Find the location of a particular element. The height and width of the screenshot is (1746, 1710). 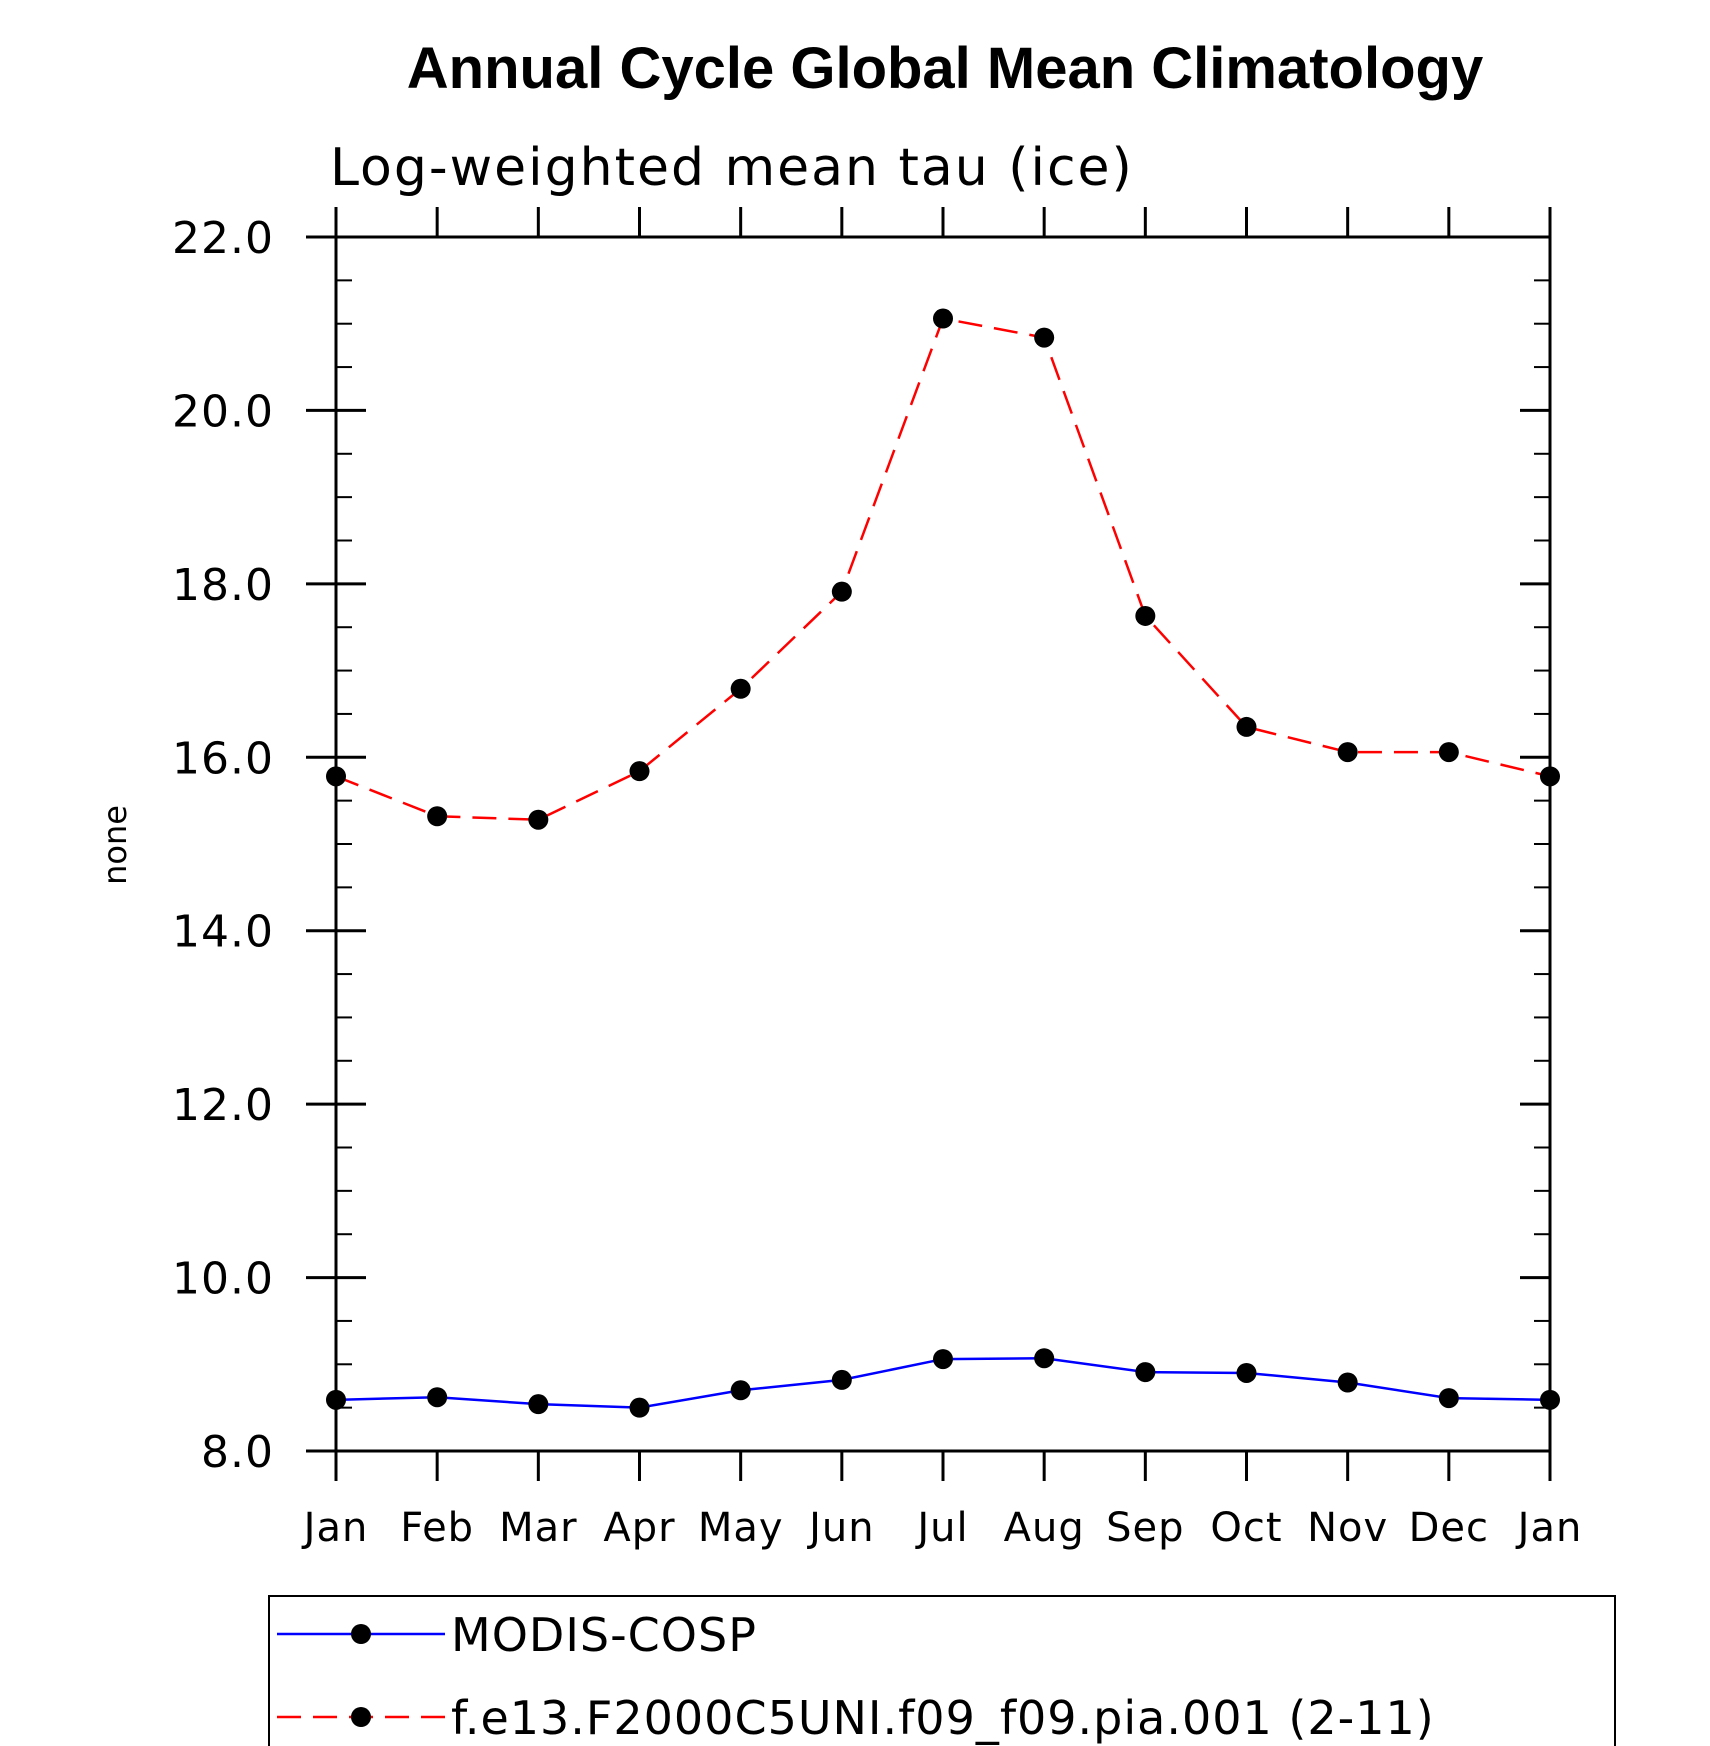

x-tick-label: Jul is located at coordinates (941, 1528).